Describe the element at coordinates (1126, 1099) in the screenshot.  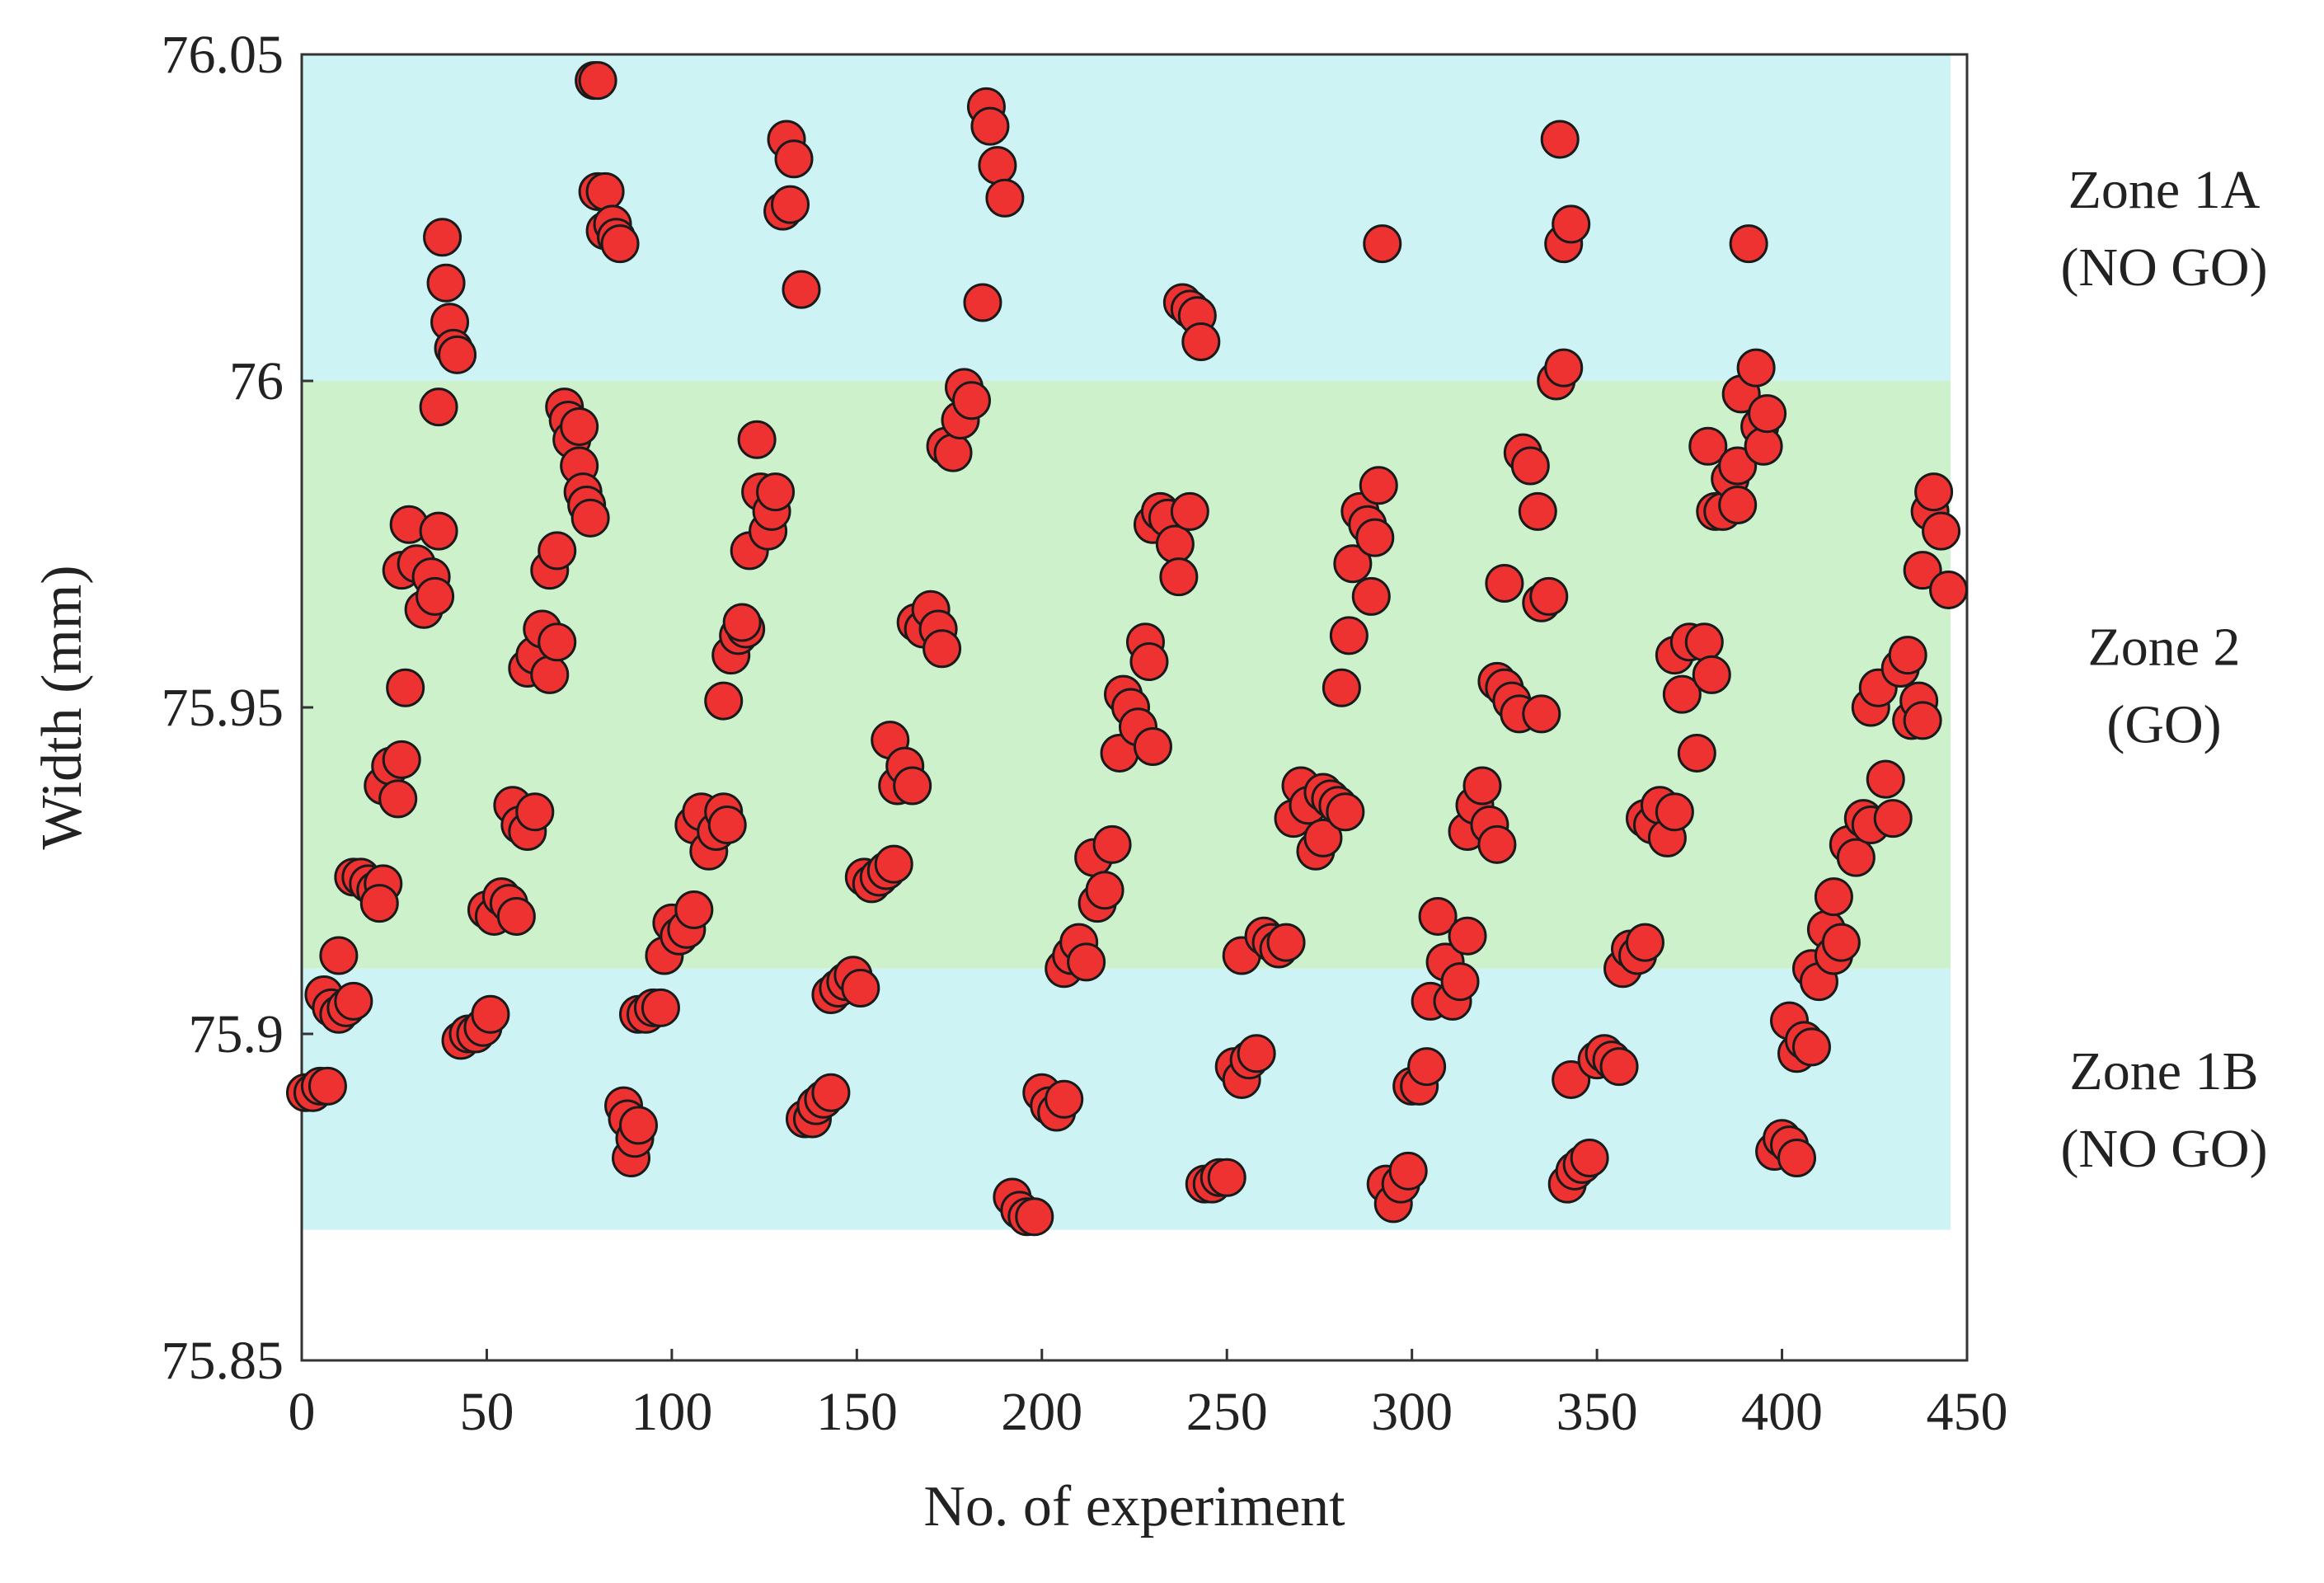
I see `zone-band-zone-1b` at that location.